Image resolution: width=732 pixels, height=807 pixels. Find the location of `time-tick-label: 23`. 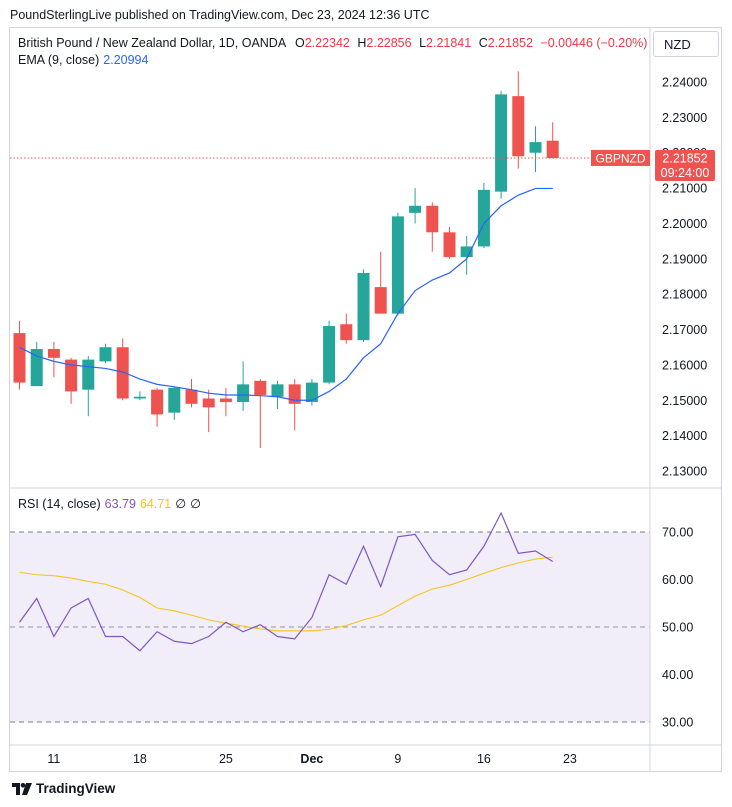

time-tick-label: 23 is located at coordinates (570, 759).